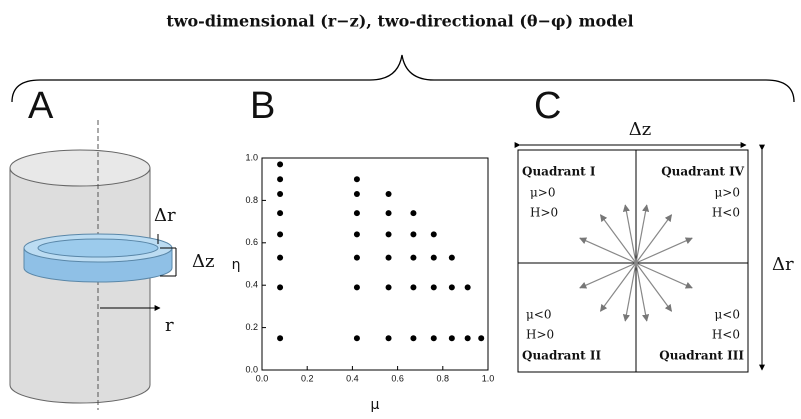 Image resolution: width=801 pixels, height=419 pixels. Describe the element at coordinates (547, 106) in the screenshot. I see `panel-label: C` at that location.